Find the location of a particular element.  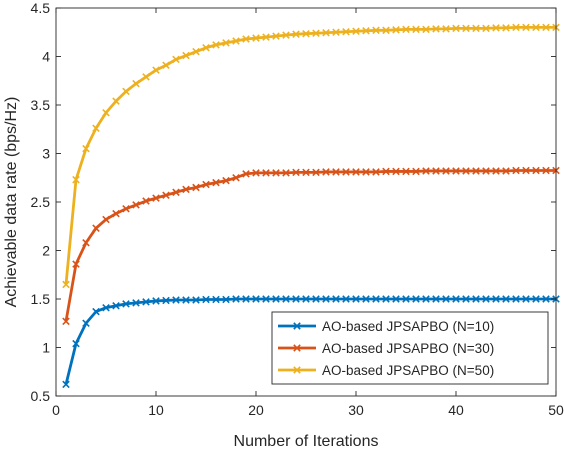

legend-item: AO-based JPSAPBO (N=50) is located at coordinates (386, 370).